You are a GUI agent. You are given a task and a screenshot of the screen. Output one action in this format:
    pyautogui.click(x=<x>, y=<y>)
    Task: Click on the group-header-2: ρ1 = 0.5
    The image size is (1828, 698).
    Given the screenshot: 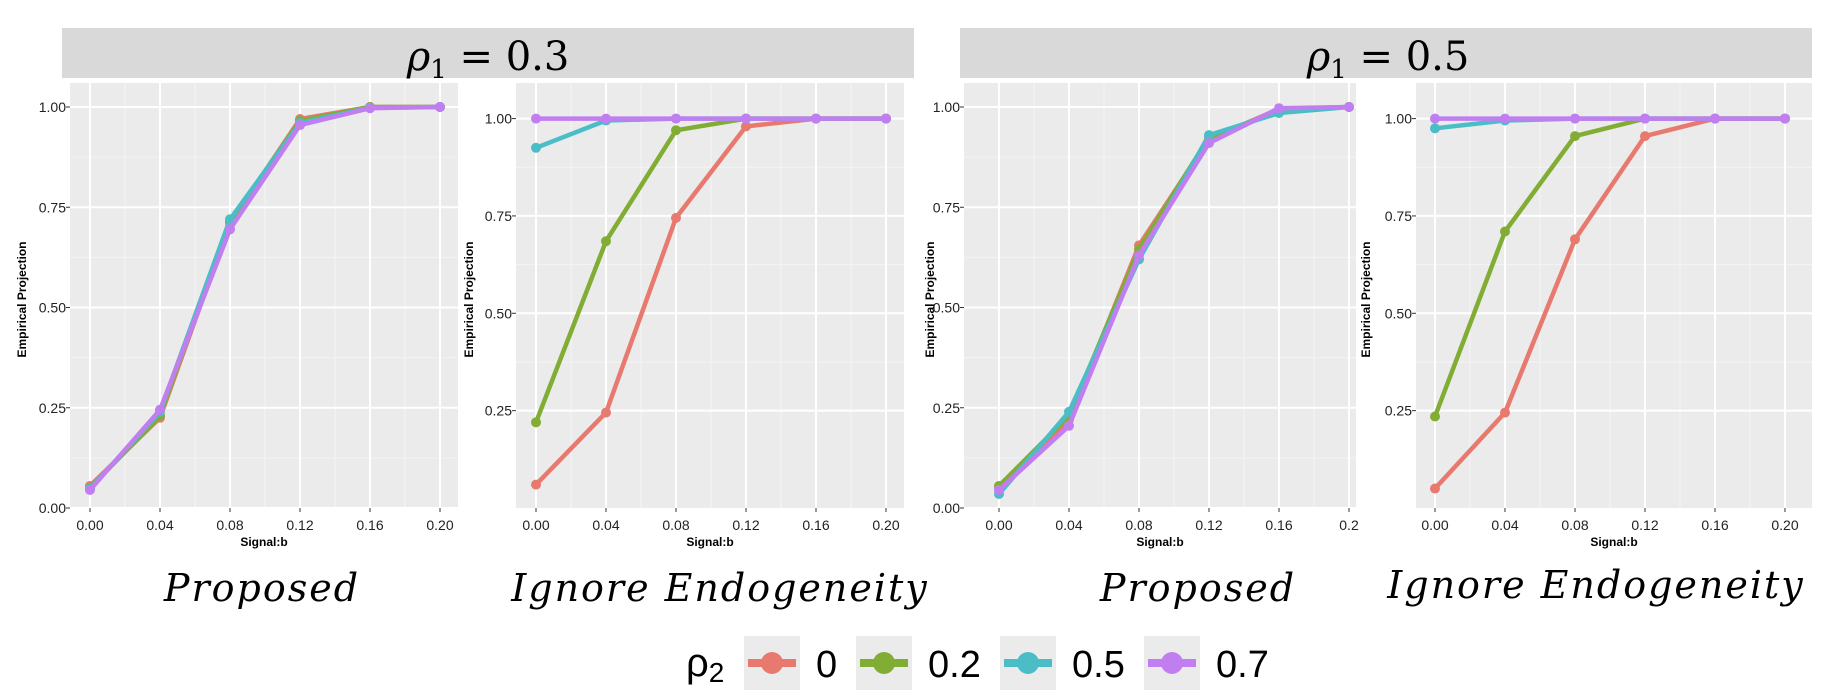 What is the action you would take?
    pyautogui.click(x=1386, y=56)
    